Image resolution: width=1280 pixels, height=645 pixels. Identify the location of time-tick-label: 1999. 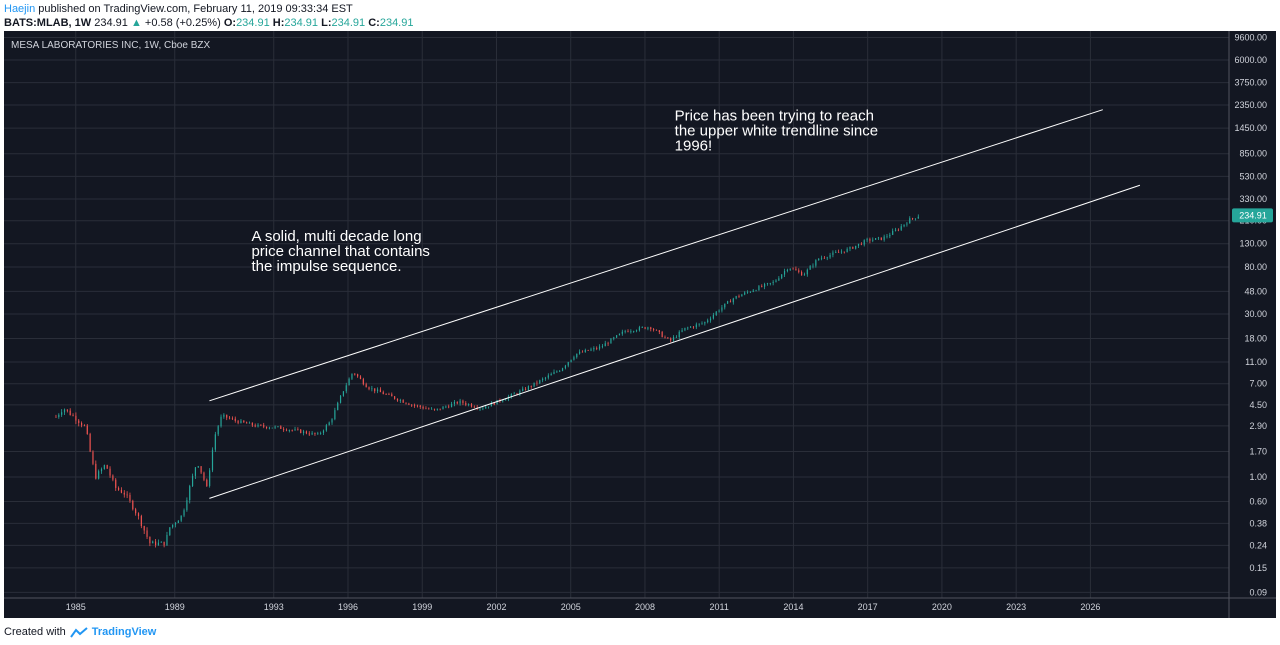
(422, 607).